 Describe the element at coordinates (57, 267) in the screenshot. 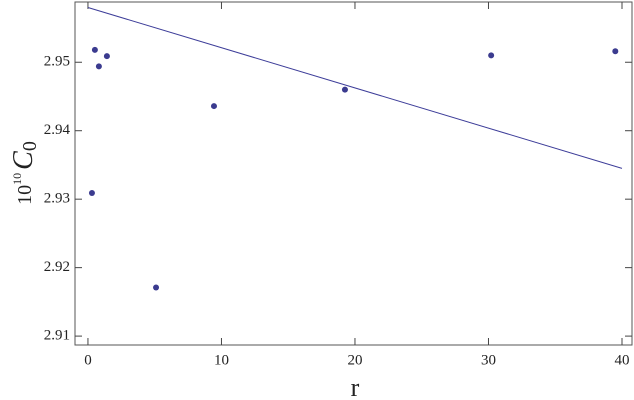

I see `y-tick-label: 2.92` at that location.